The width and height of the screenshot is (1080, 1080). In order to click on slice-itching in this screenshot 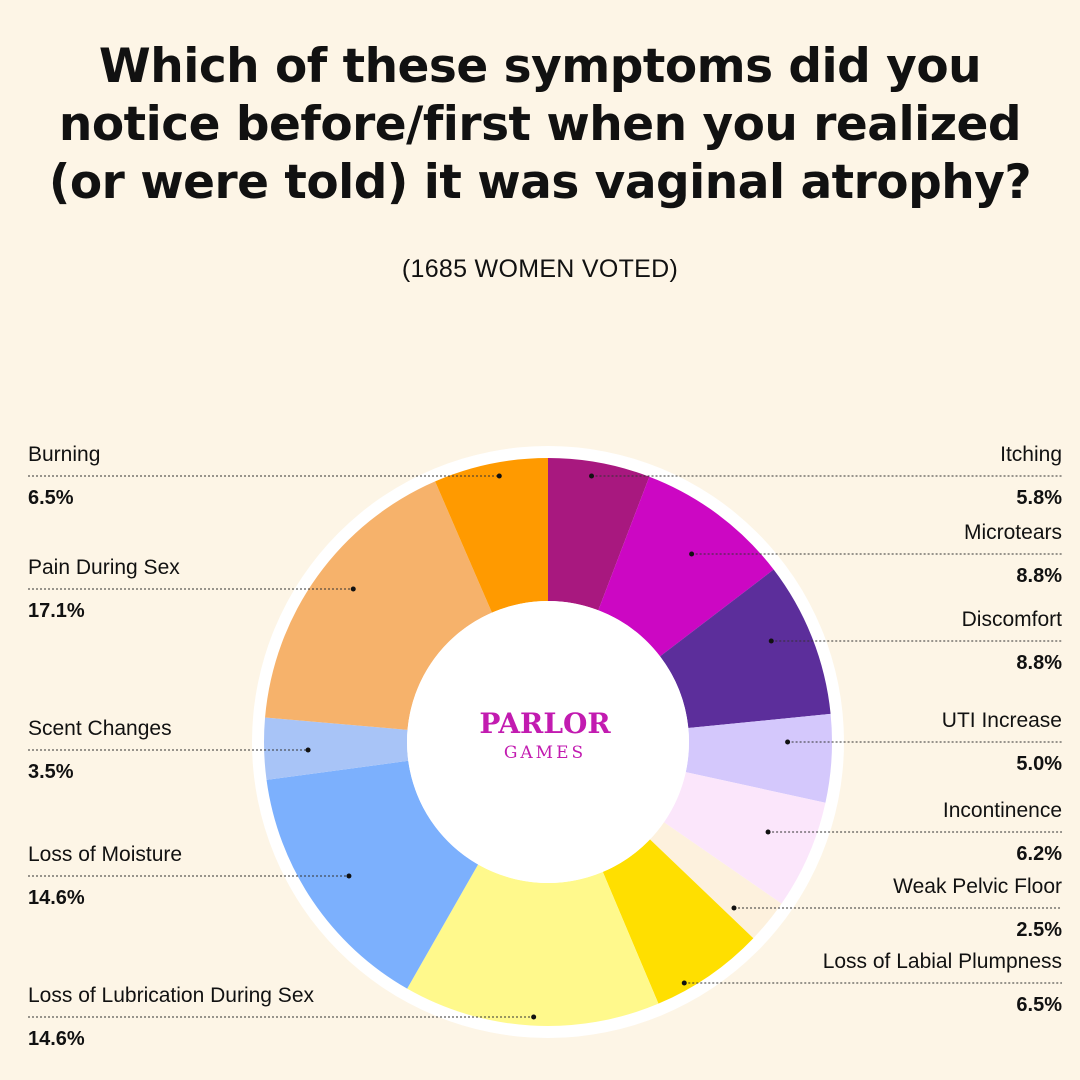, I will do `click(599, 534)`.